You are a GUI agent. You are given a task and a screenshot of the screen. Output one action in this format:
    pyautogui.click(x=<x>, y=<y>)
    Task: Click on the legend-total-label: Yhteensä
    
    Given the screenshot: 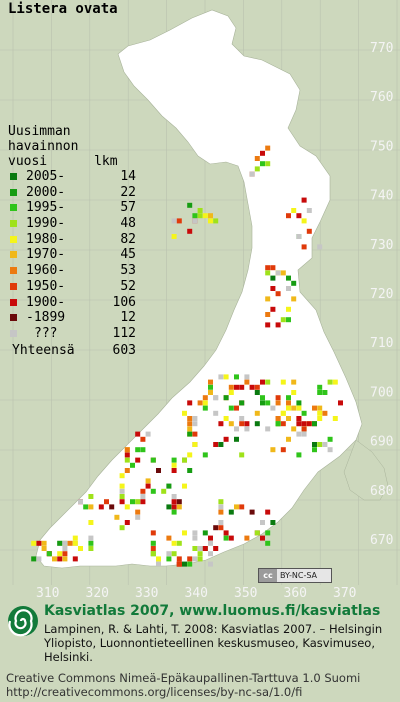 What is the action you would take?
    pyautogui.click(x=43, y=350)
    